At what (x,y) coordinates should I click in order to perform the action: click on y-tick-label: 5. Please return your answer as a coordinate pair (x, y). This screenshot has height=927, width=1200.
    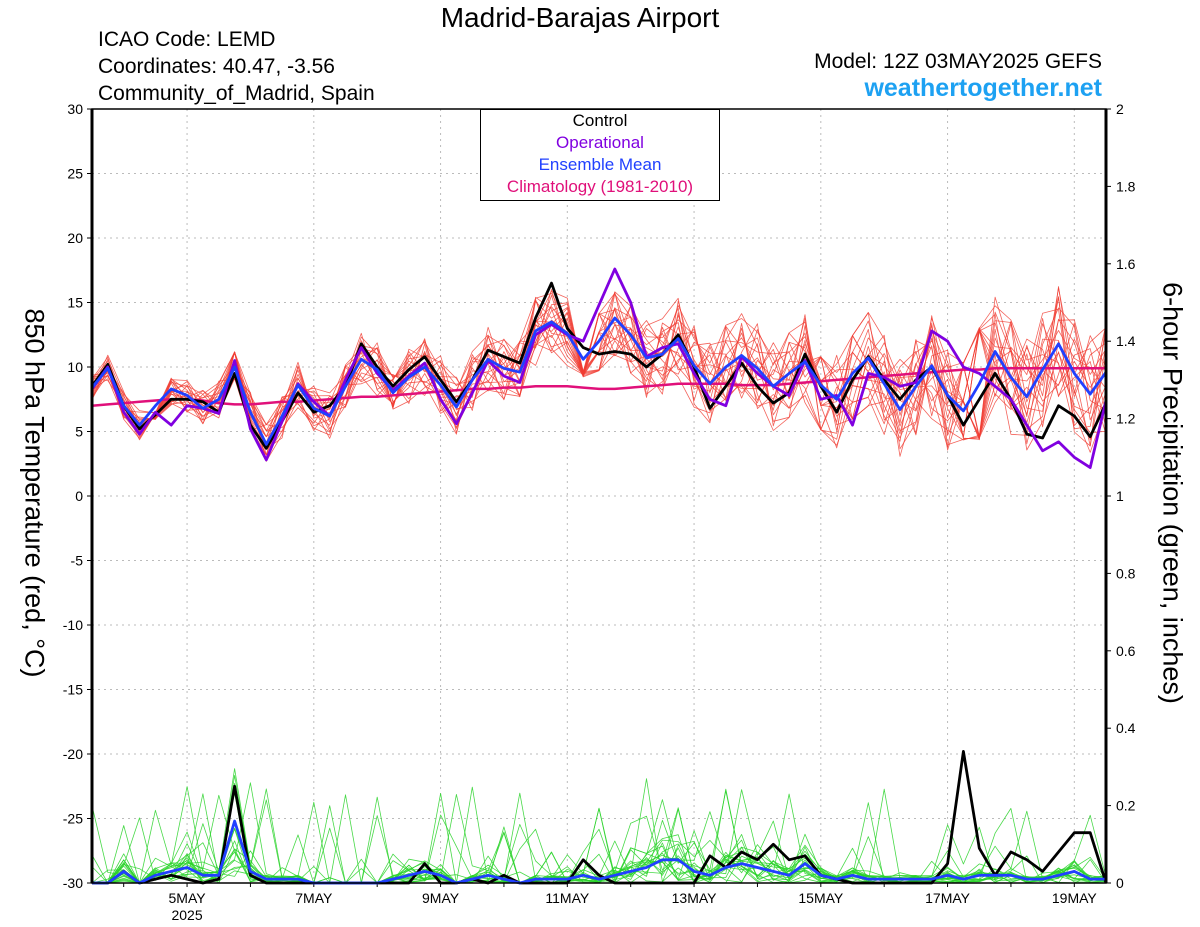
    Looking at the image, I should click on (79, 432).